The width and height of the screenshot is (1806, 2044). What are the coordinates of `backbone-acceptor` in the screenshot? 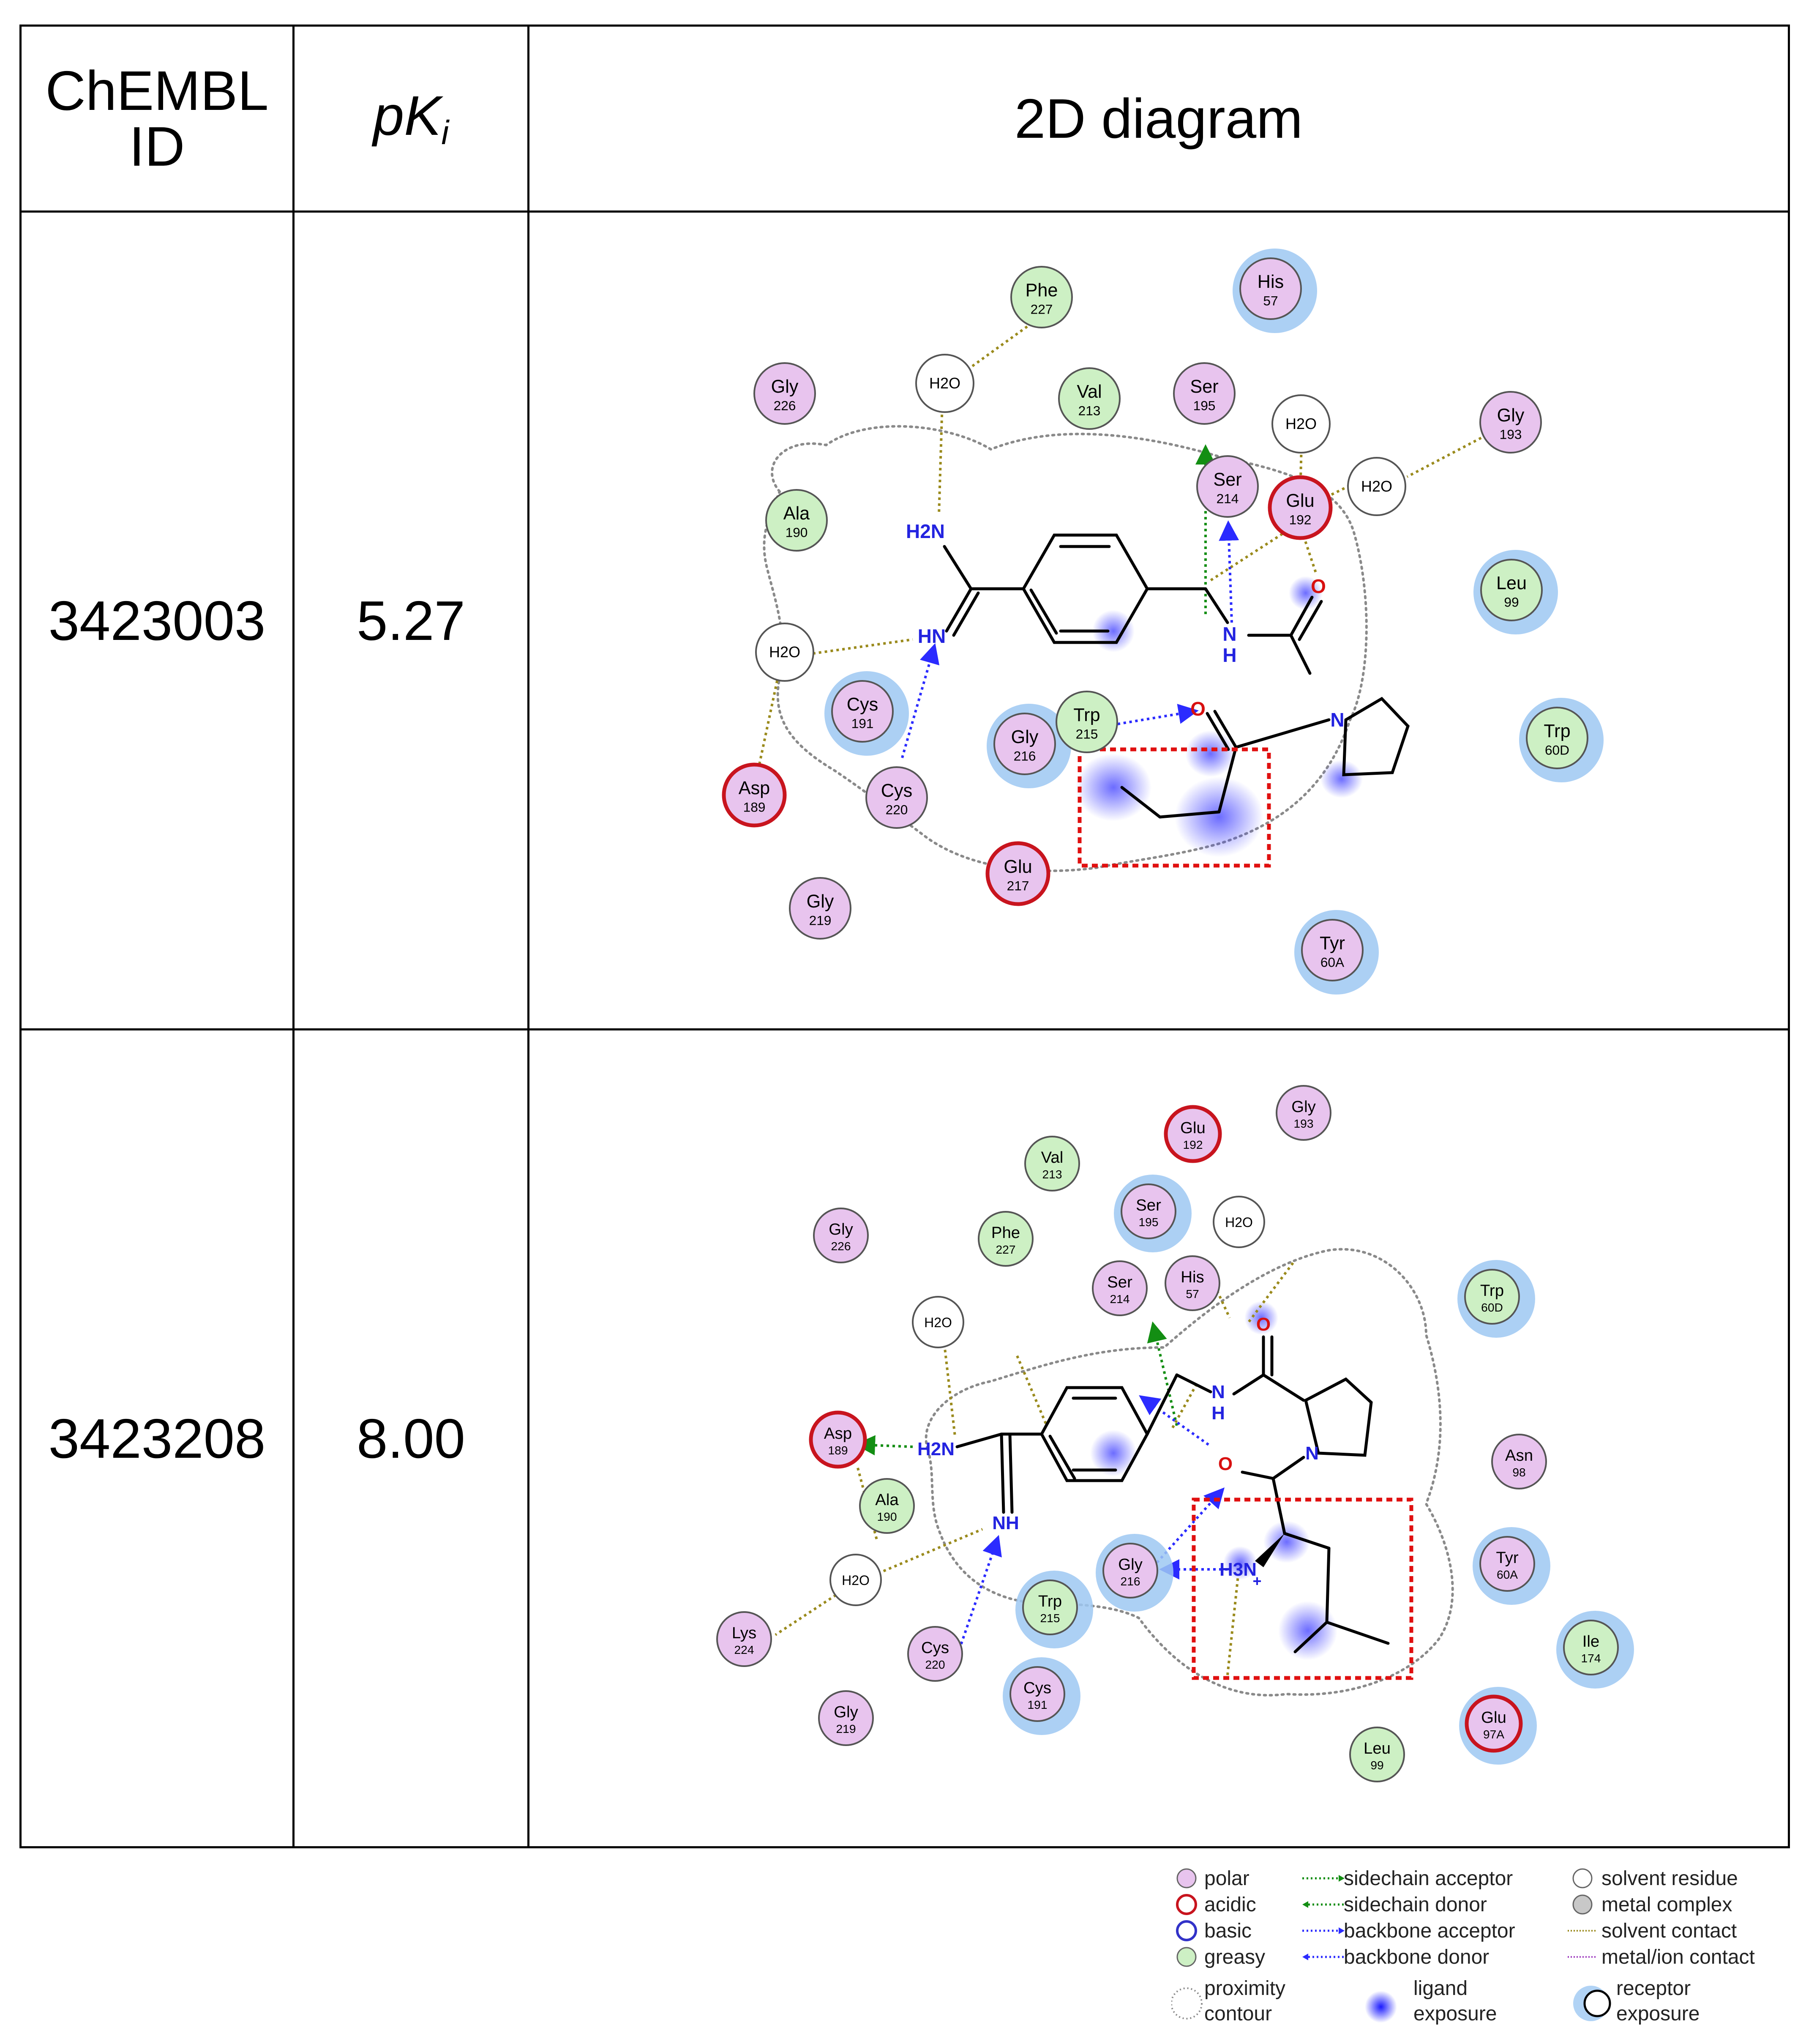 It's located at (1158, 714).